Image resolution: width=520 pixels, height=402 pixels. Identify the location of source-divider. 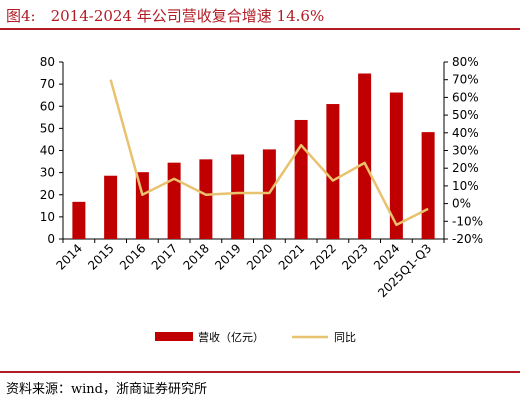
(260, 372).